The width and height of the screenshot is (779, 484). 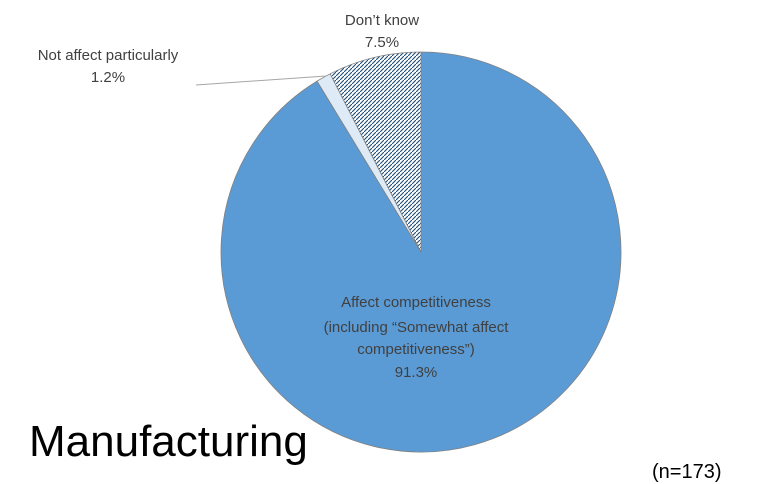 What do you see at coordinates (382, 20) in the screenshot?
I see `data-label-dont-know: Don’t know` at bounding box center [382, 20].